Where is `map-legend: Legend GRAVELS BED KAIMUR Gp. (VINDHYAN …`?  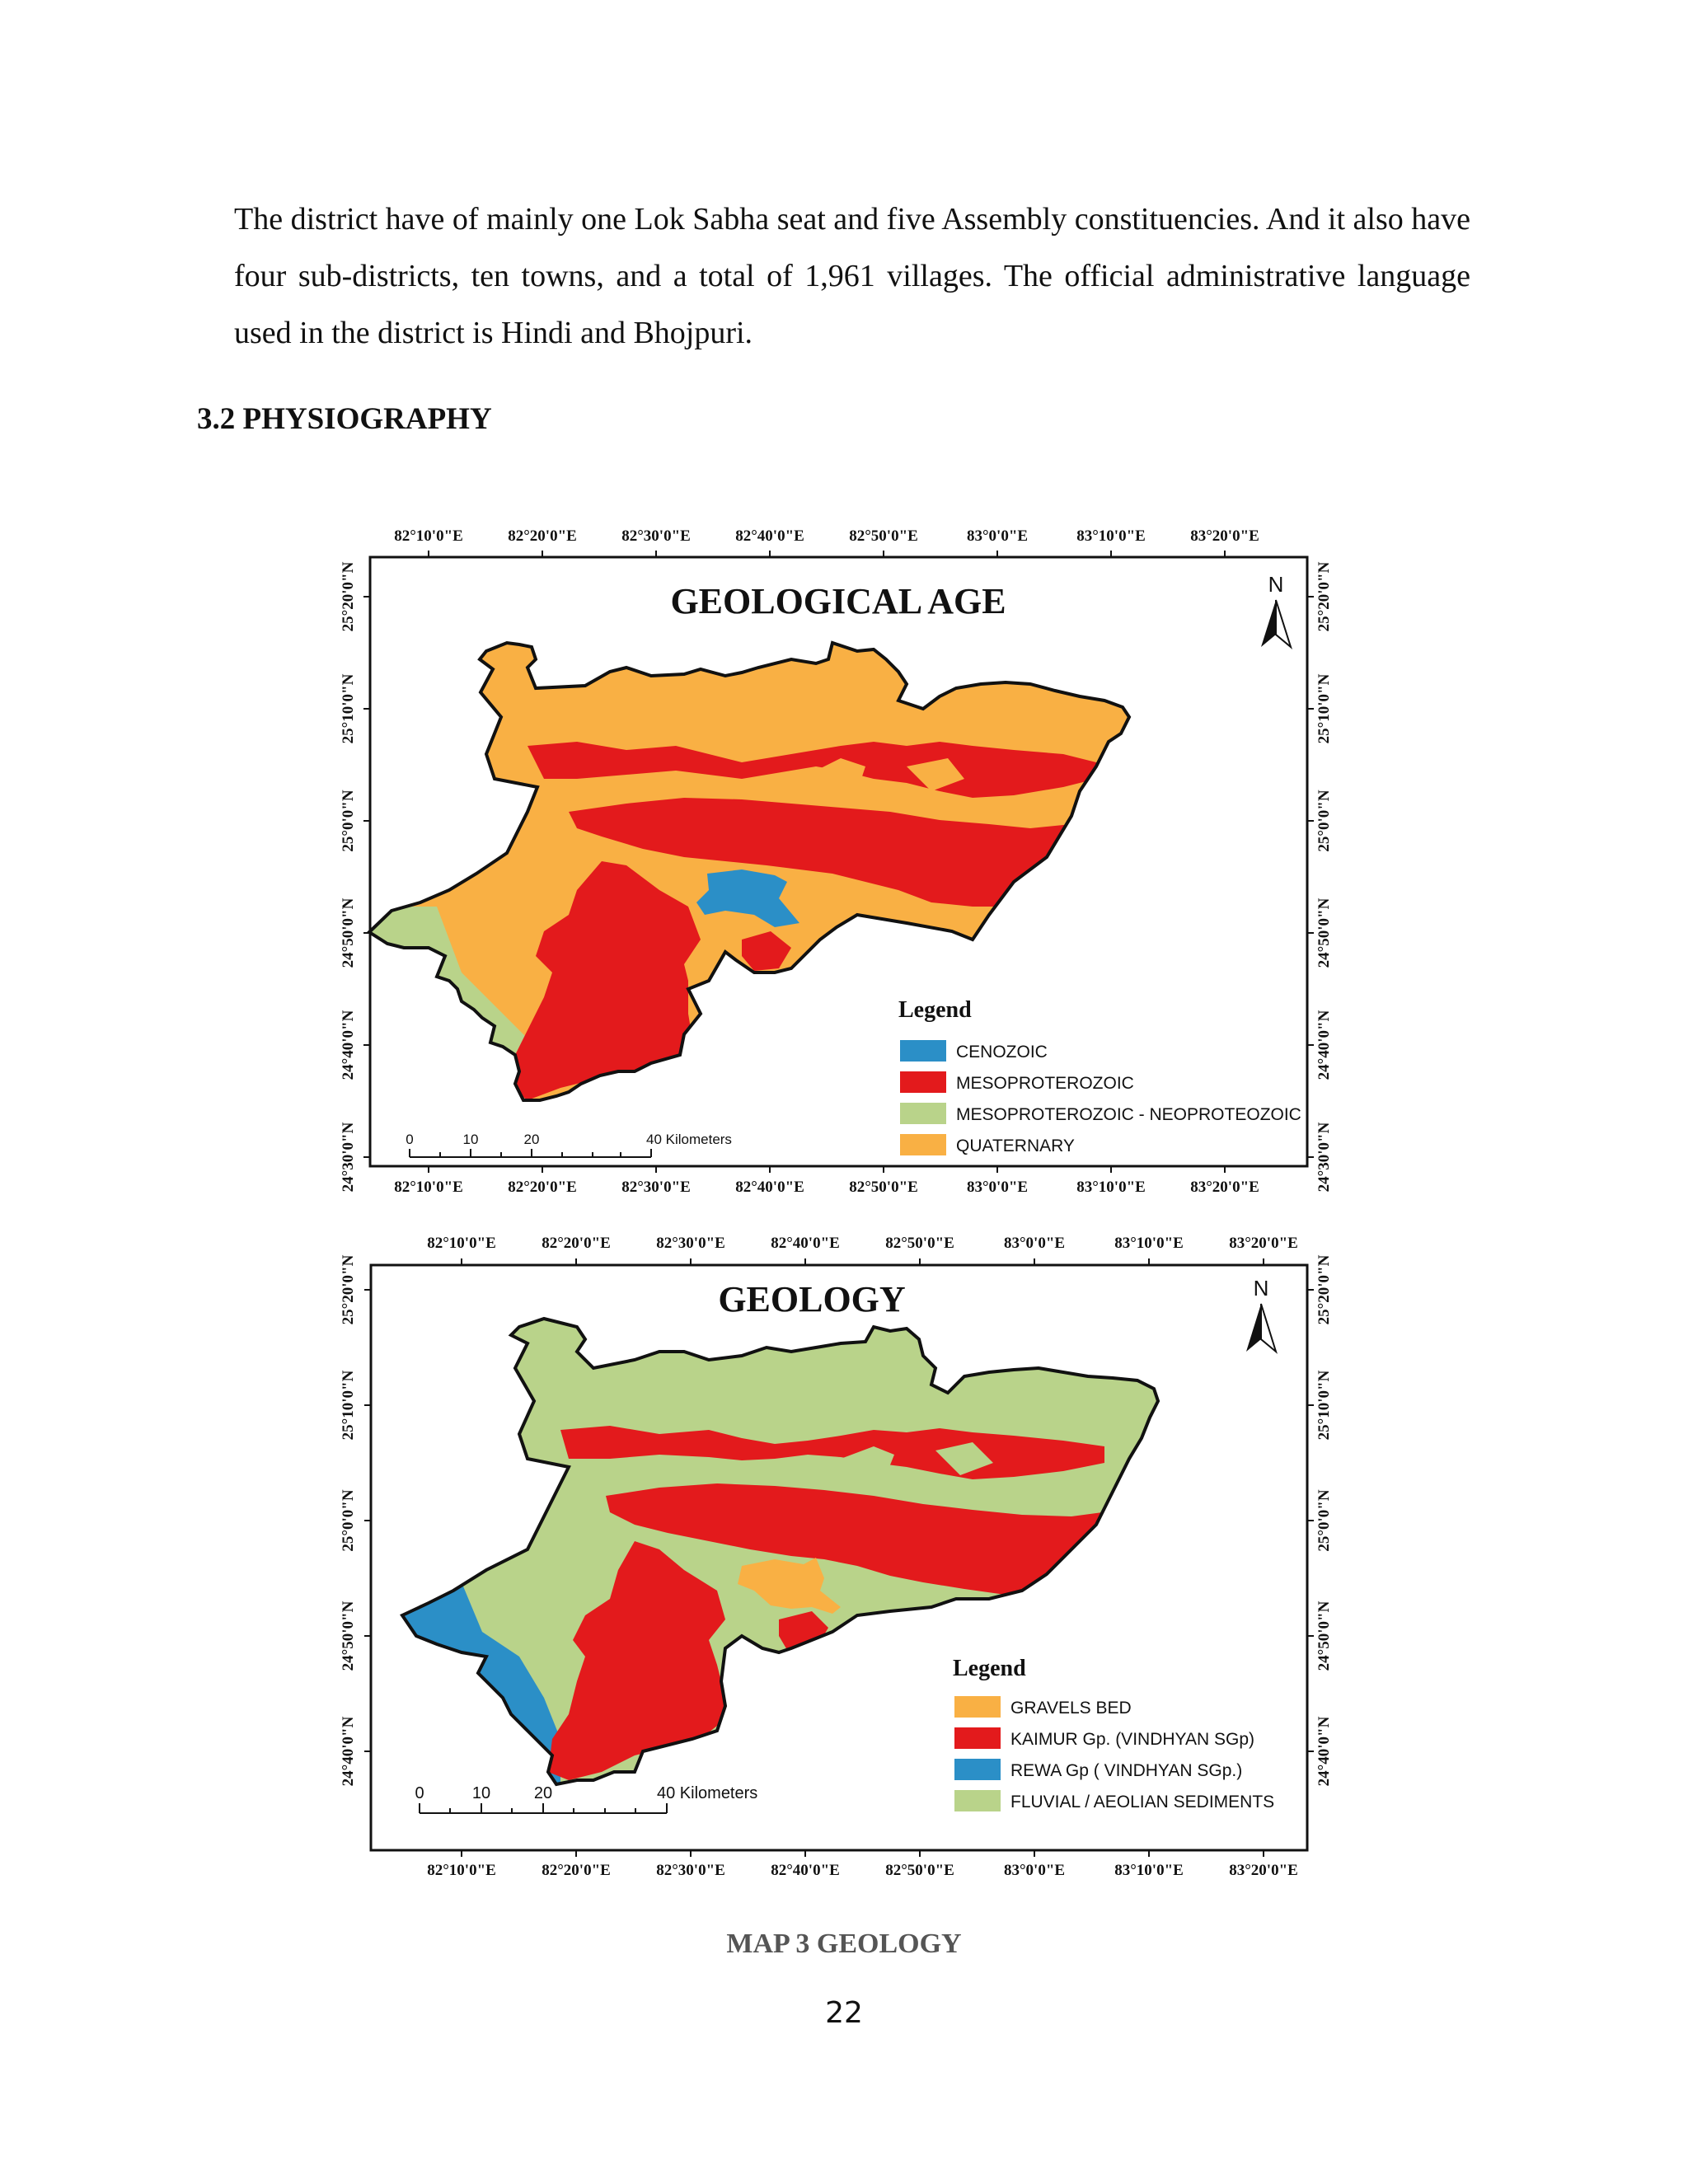 map-legend: Legend GRAVELS BED KAIMUR Gp. (VINDHYAN … is located at coordinates (1113, 1733).